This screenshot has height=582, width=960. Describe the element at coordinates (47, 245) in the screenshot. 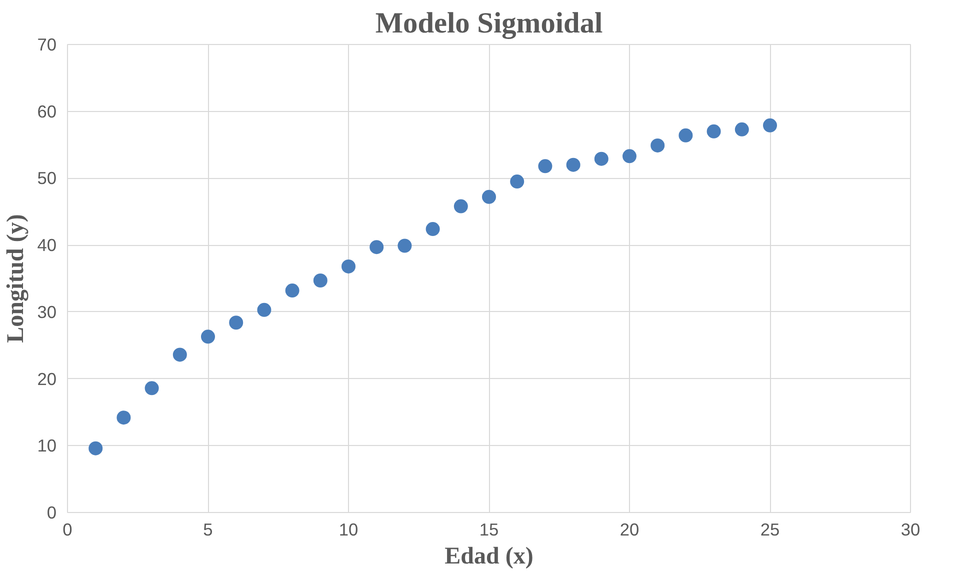

I see `y-tick-label: 40` at that location.